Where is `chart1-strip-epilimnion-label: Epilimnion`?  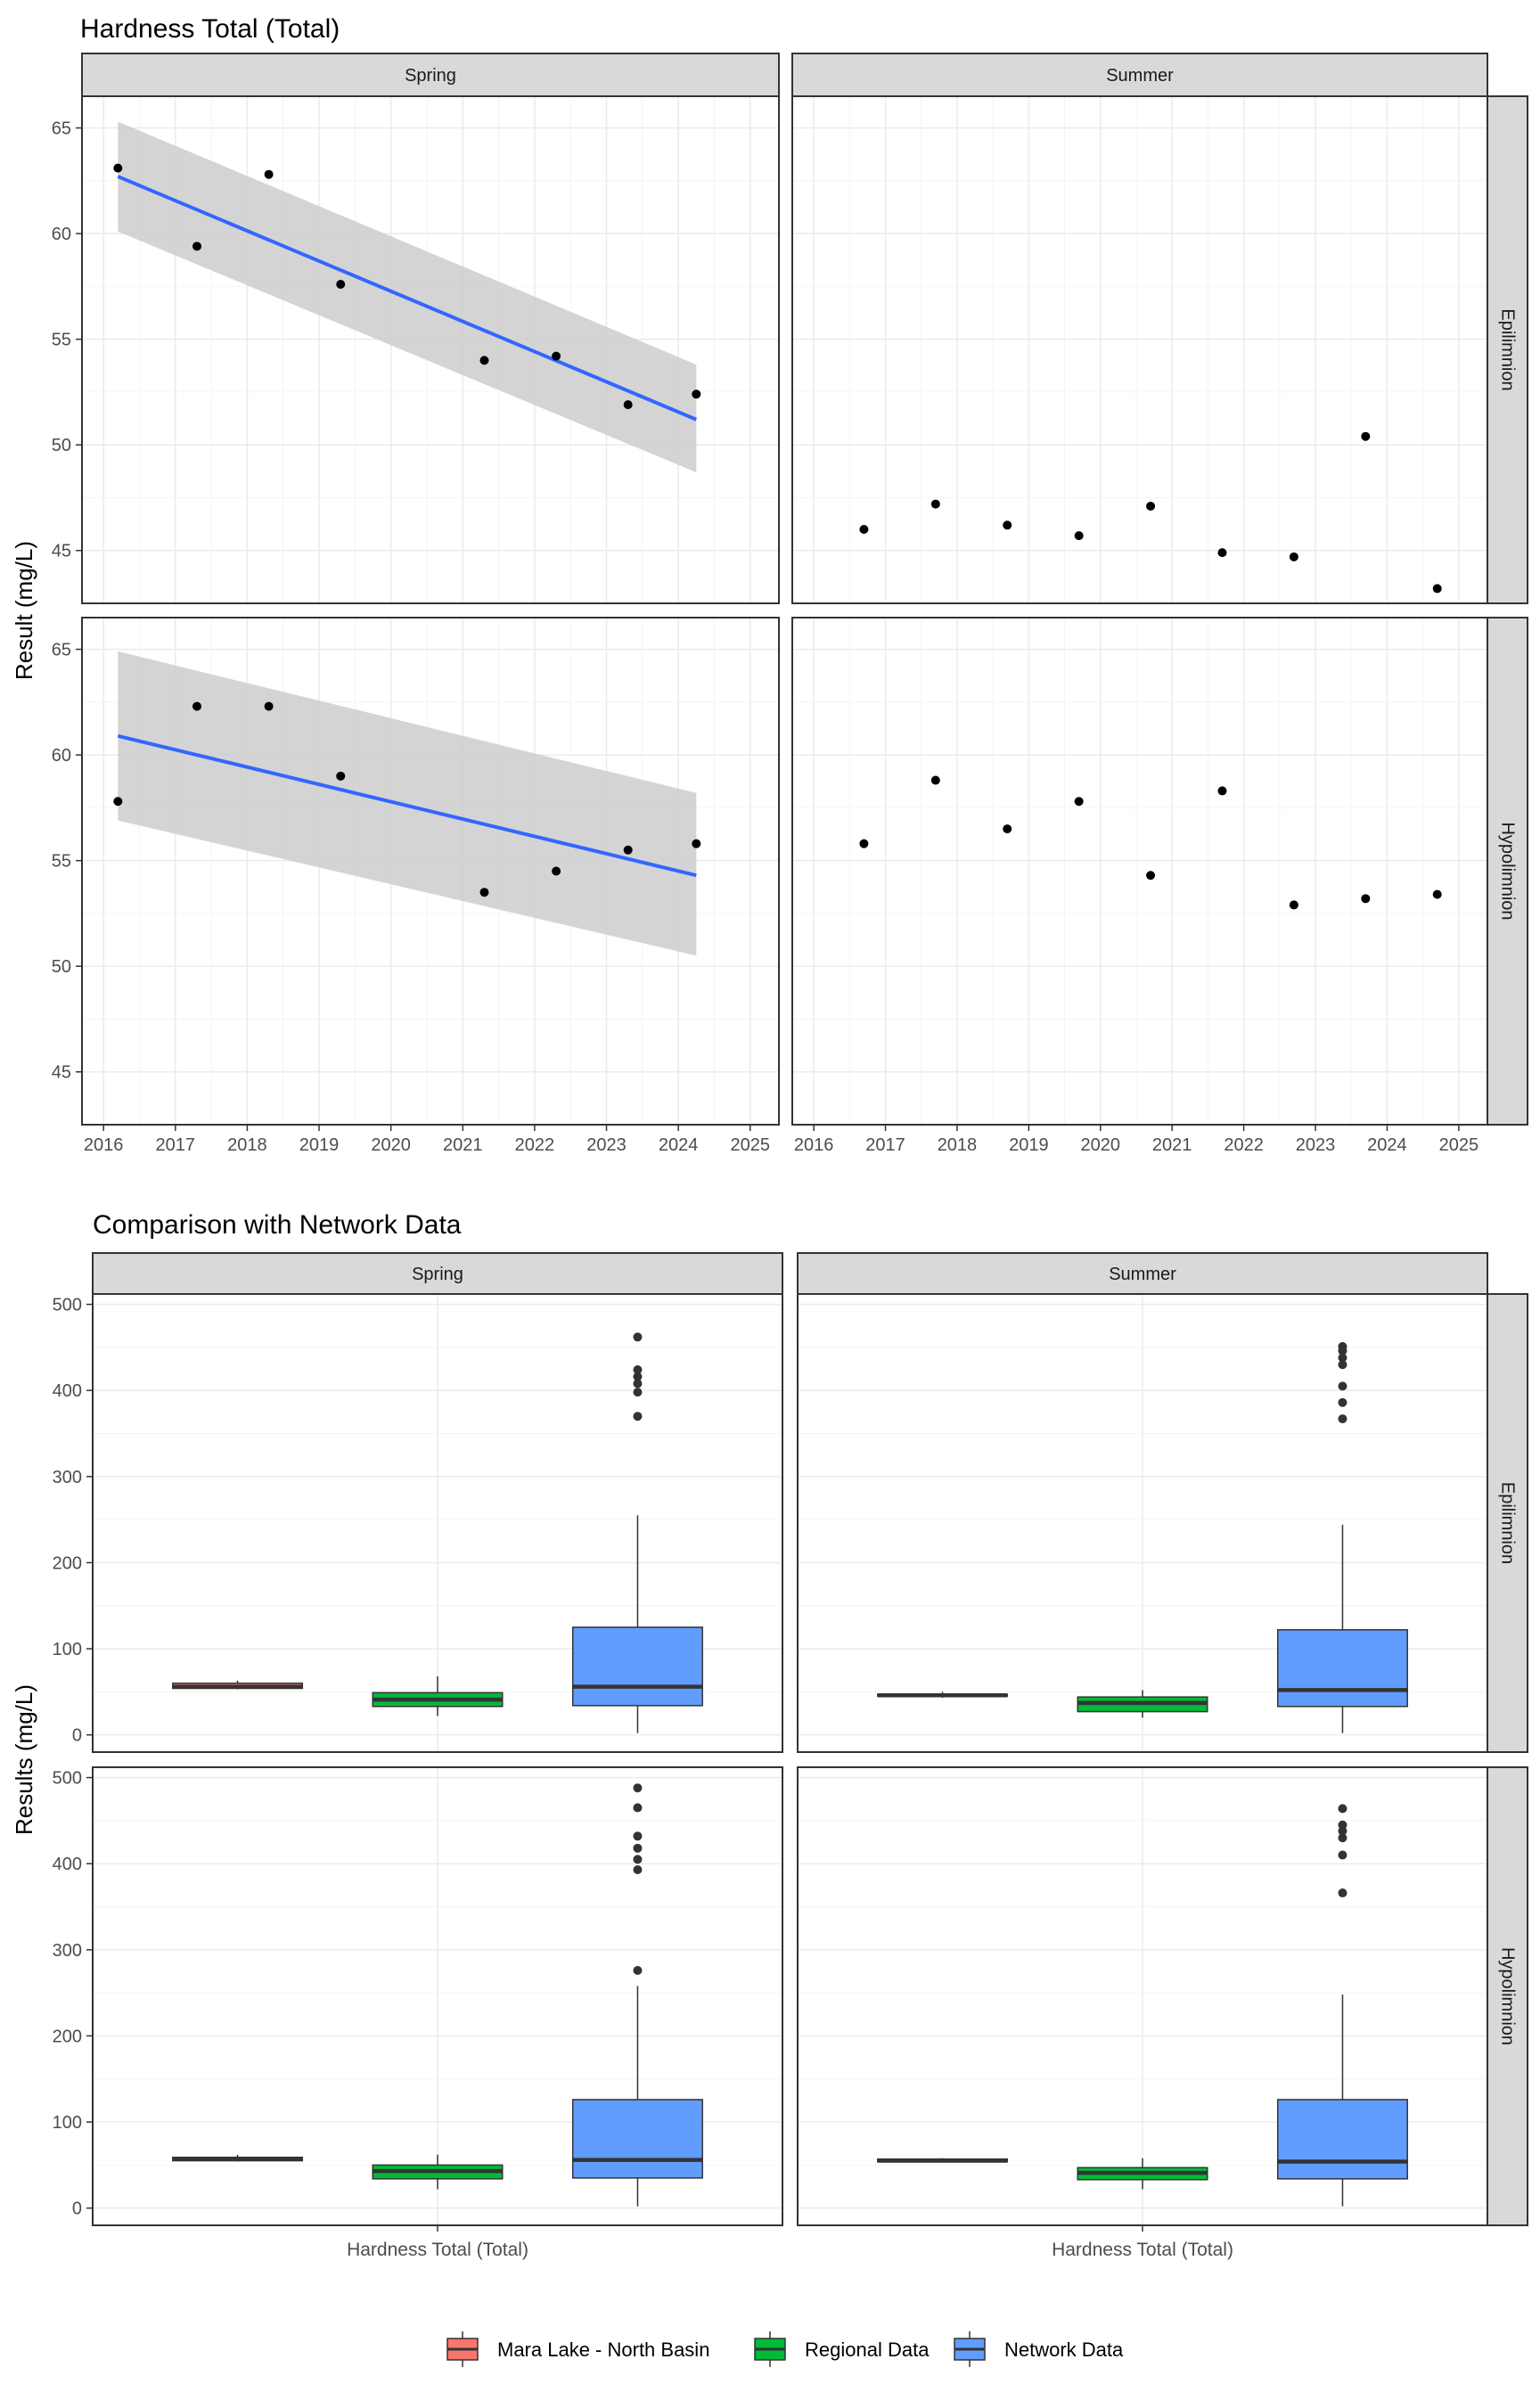 chart1-strip-epilimnion-label: Epilimnion is located at coordinates (1508, 349).